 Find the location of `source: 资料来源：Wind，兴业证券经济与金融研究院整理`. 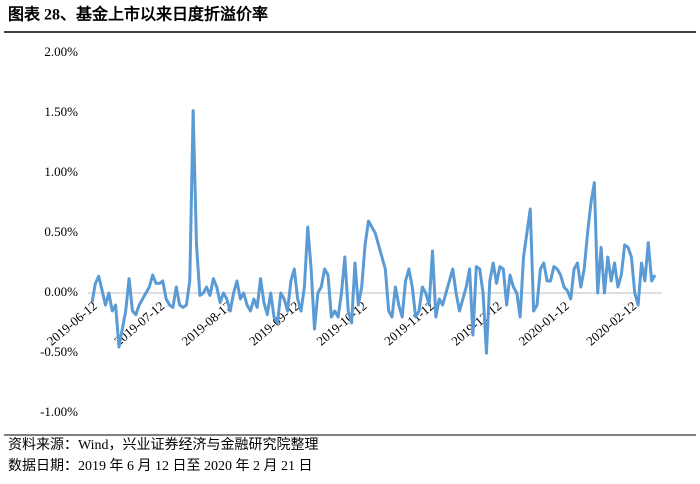

source: 资料来源：Wind，兴业证券经济与金融研究院整理 is located at coordinates (163, 445).